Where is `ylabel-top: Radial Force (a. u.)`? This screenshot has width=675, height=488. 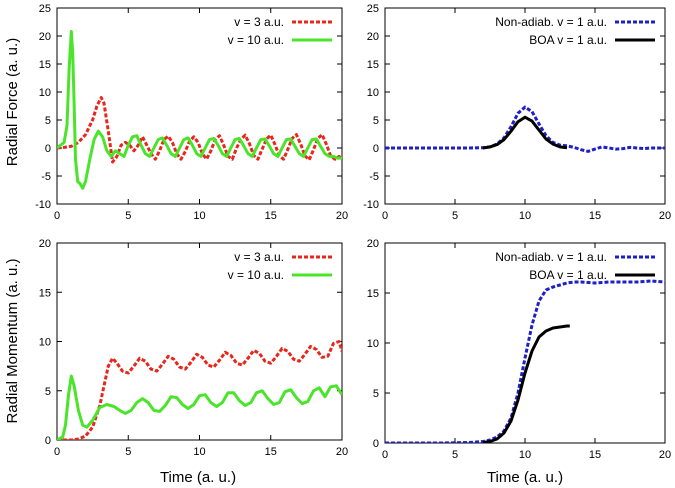 ylabel-top: Radial Force (a. u.) is located at coordinates (12, 102).